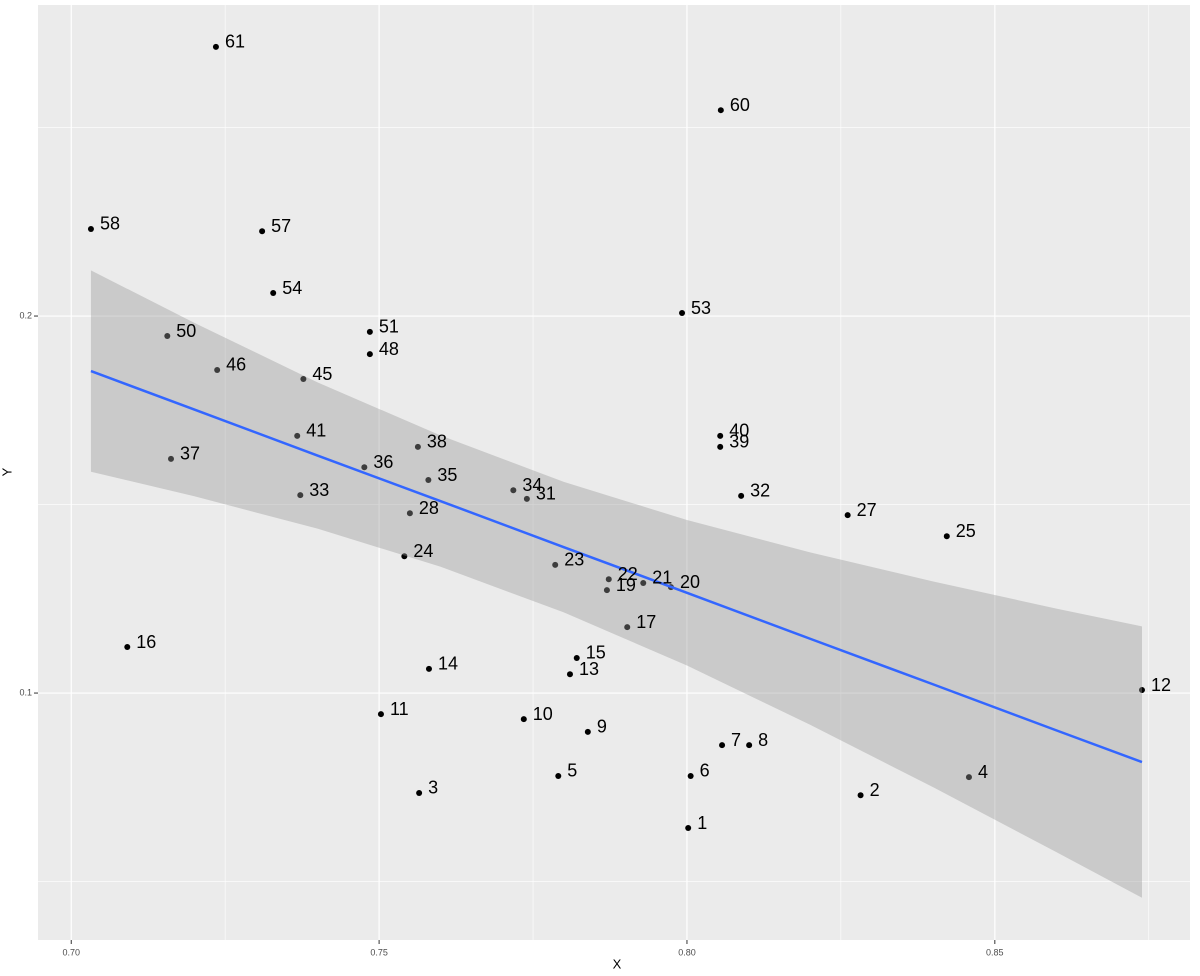 The height and width of the screenshot is (976, 1200). I want to click on point-label: 6, so click(705, 771).